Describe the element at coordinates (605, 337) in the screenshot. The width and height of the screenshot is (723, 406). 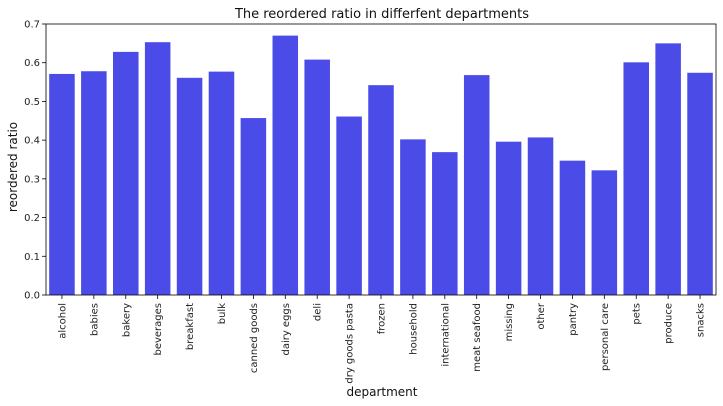
I see `x-tick-label: personal care` at that location.